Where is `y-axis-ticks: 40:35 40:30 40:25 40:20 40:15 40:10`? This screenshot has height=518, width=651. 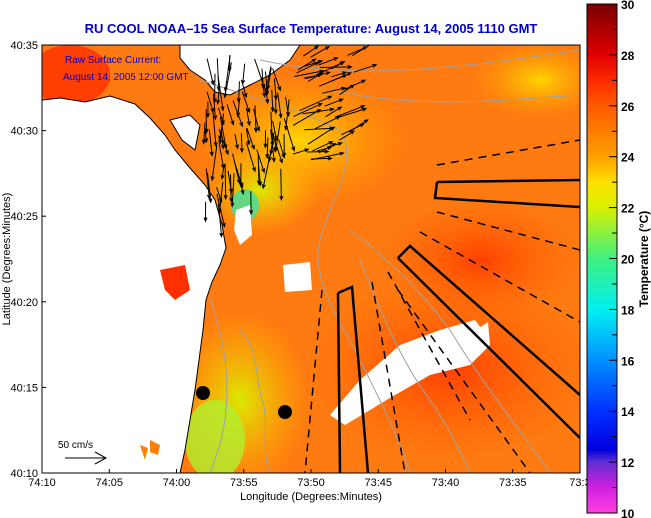 y-axis-ticks: 40:35 40:30 40:25 40:20 40:15 40:10 is located at coordinates (28, 260).